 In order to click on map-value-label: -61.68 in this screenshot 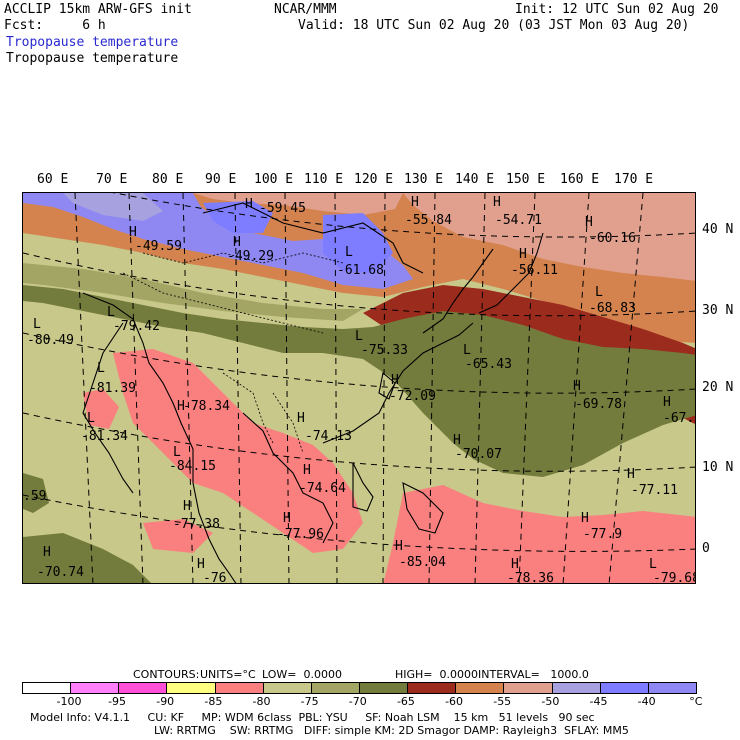, I will do `click(360, 270)`.